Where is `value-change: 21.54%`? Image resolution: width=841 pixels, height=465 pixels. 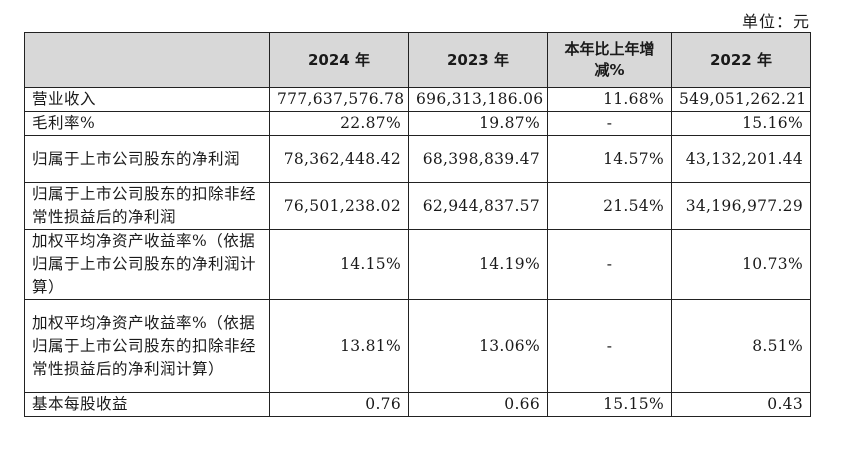
value-change: 21.54% is located at coordinates (609, 206).